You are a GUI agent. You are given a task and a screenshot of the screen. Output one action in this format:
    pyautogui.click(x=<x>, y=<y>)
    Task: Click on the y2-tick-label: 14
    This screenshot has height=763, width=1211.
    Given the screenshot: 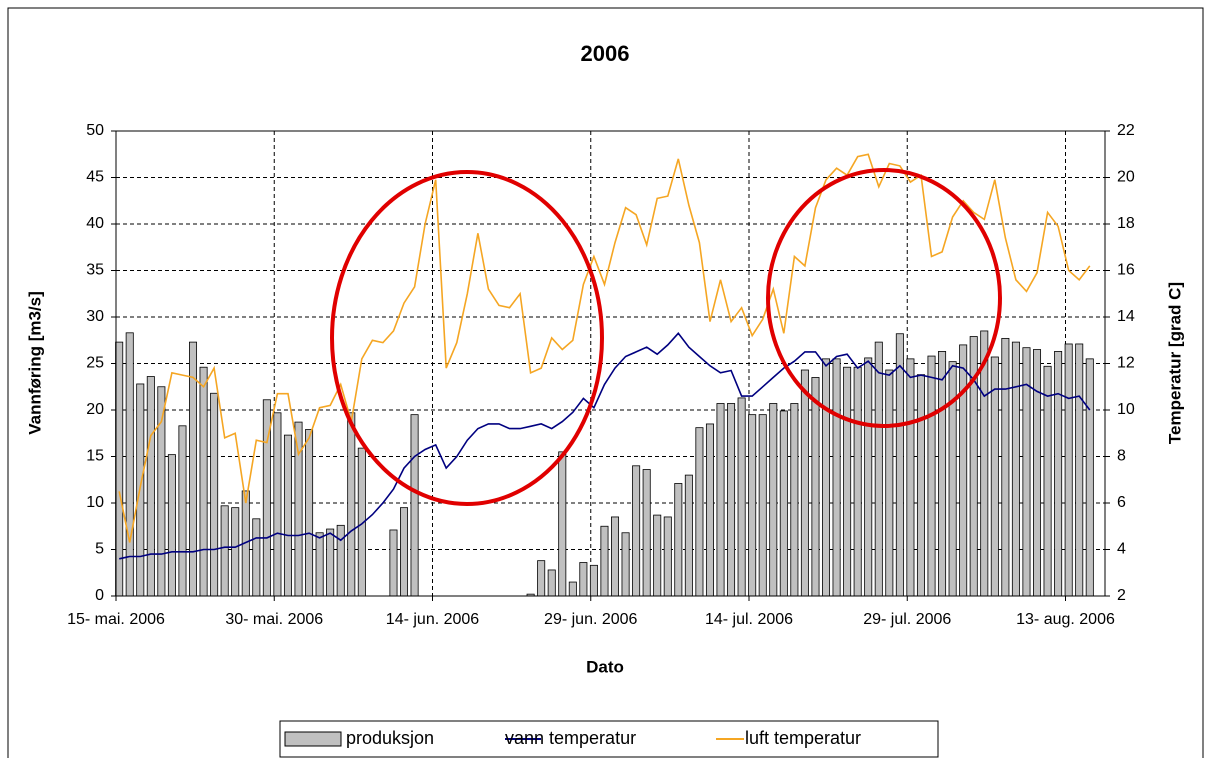 What is the action you would take?
    pyautogui.click(x=1126, y=316)
    